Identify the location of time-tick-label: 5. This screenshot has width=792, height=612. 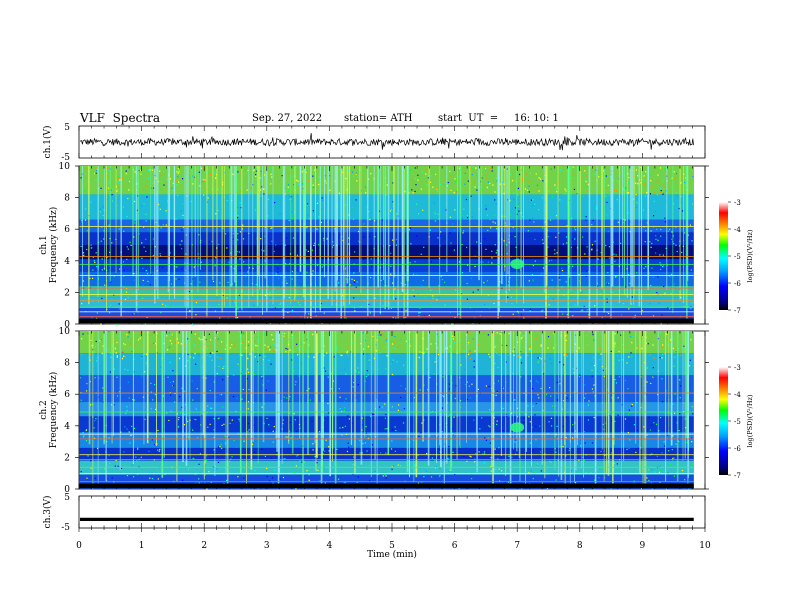
(392, 546).